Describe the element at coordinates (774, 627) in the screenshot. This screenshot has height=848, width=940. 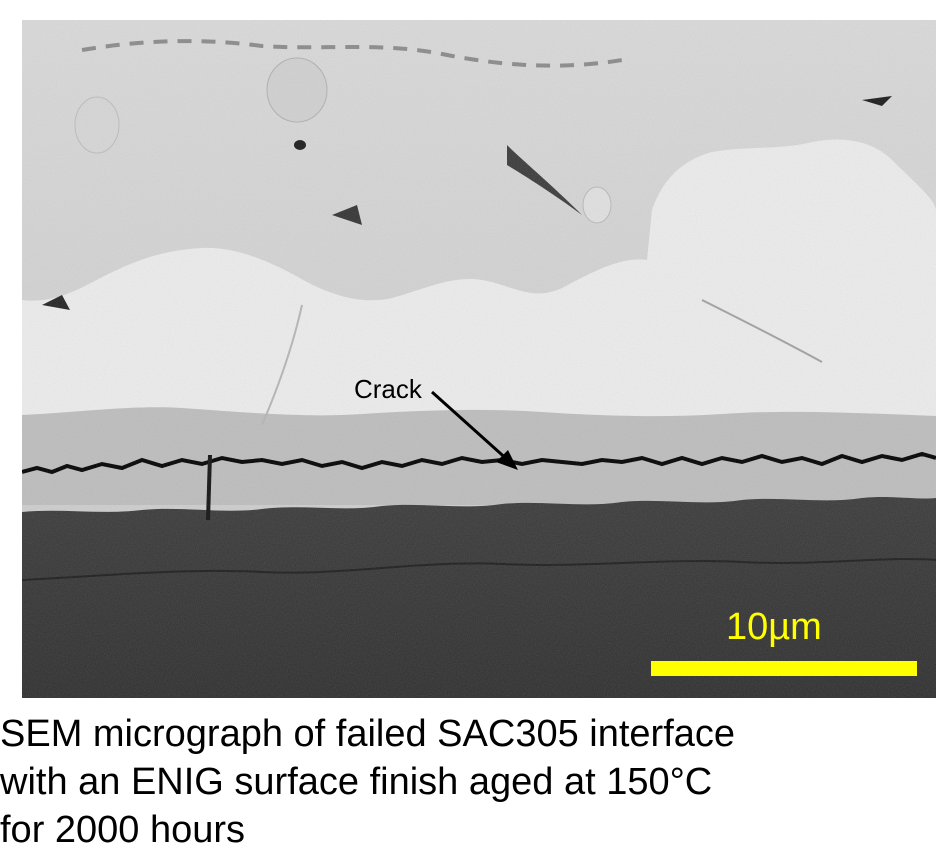
I see `scale-bar-label: 10µm` at that location.